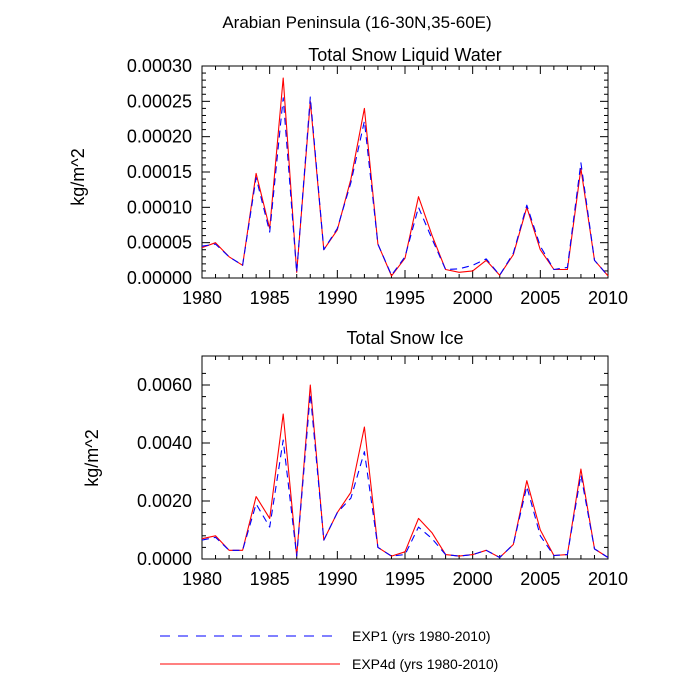  What do you see at coordinates (159, 137) in the screenshot?
I see `y-tick-label: 0.00020` at bounding box center [159, 137].